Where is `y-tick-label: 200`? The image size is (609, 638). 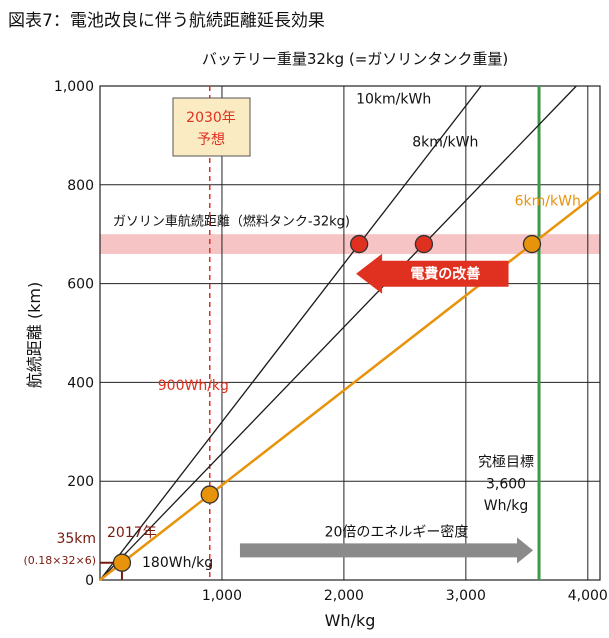
y-tick-label: 200 is located at coordinates (80, 482).